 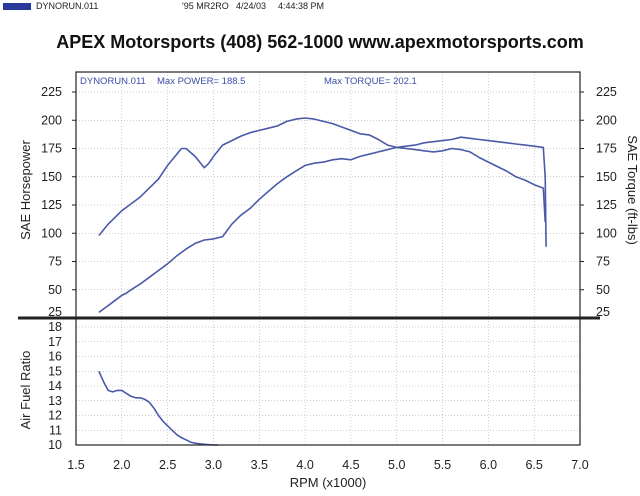 I want to click on y-tick-label-left: 150, so click(x=51, y=177).